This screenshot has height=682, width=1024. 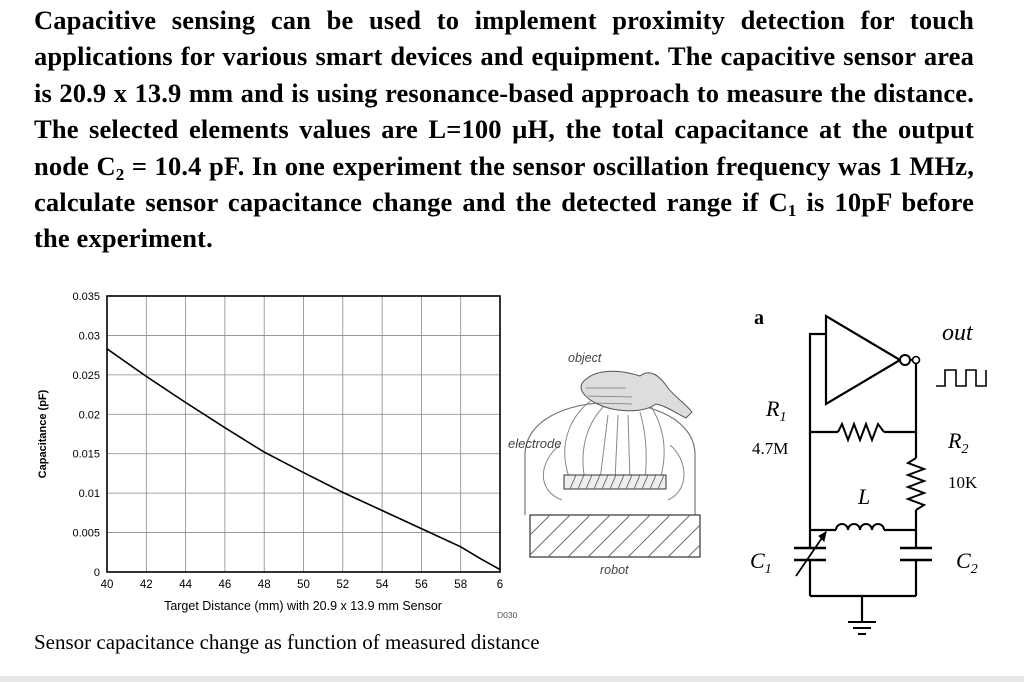 What do you see at coordinates (916, 360) in the screenshot?
I see `output-node` at bounding box center [916, 360].